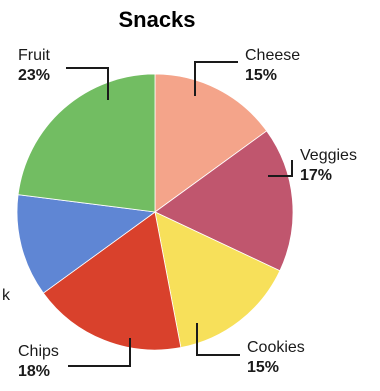  What do you see at coordinates (263, 367) in the screenshot?
I see `slice-value-cookies: 15%` at bounding box center [263, 367].